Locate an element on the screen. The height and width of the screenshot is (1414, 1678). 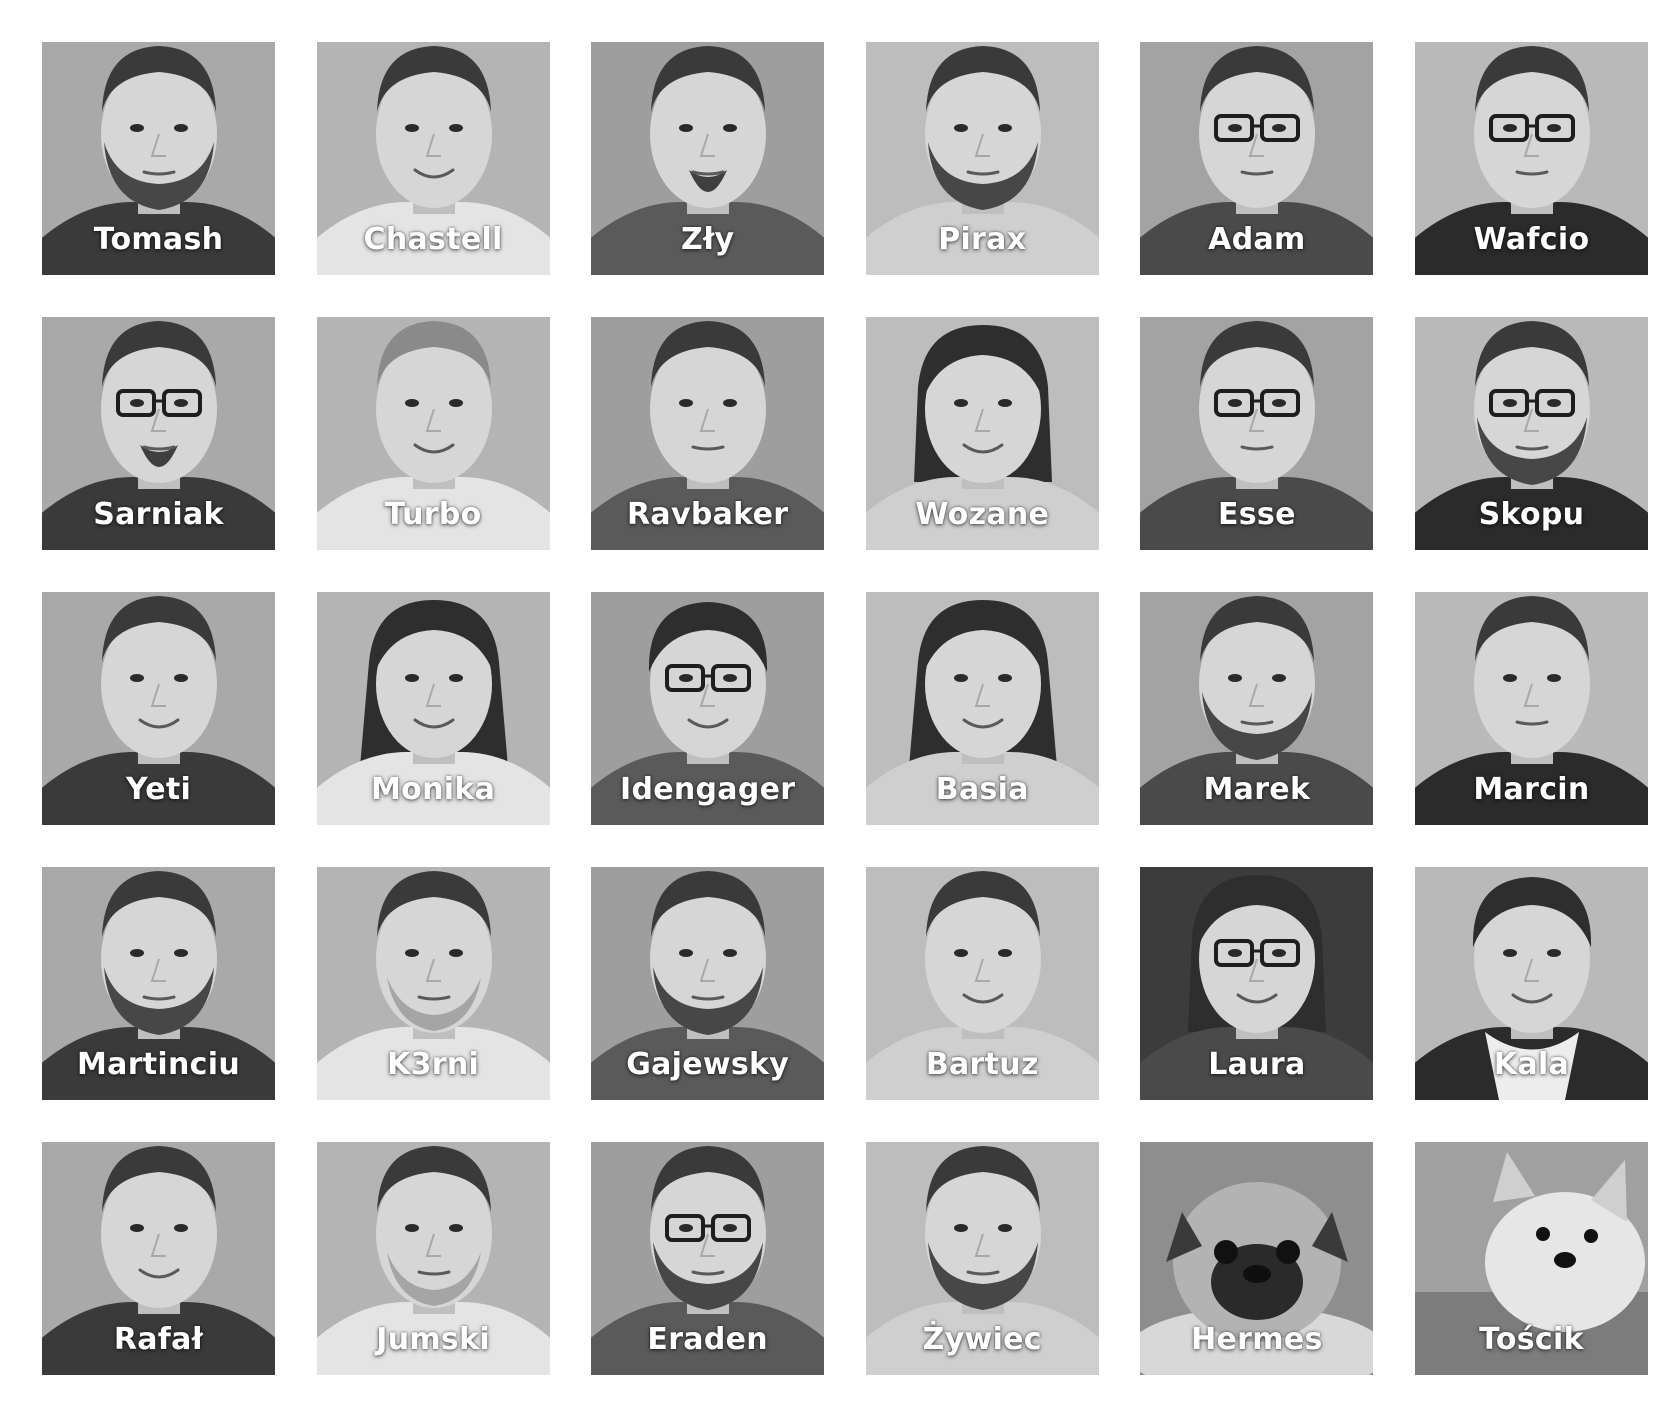
team-member-card-ravbaker: Ravbaker is located at coordinates (708, 433).